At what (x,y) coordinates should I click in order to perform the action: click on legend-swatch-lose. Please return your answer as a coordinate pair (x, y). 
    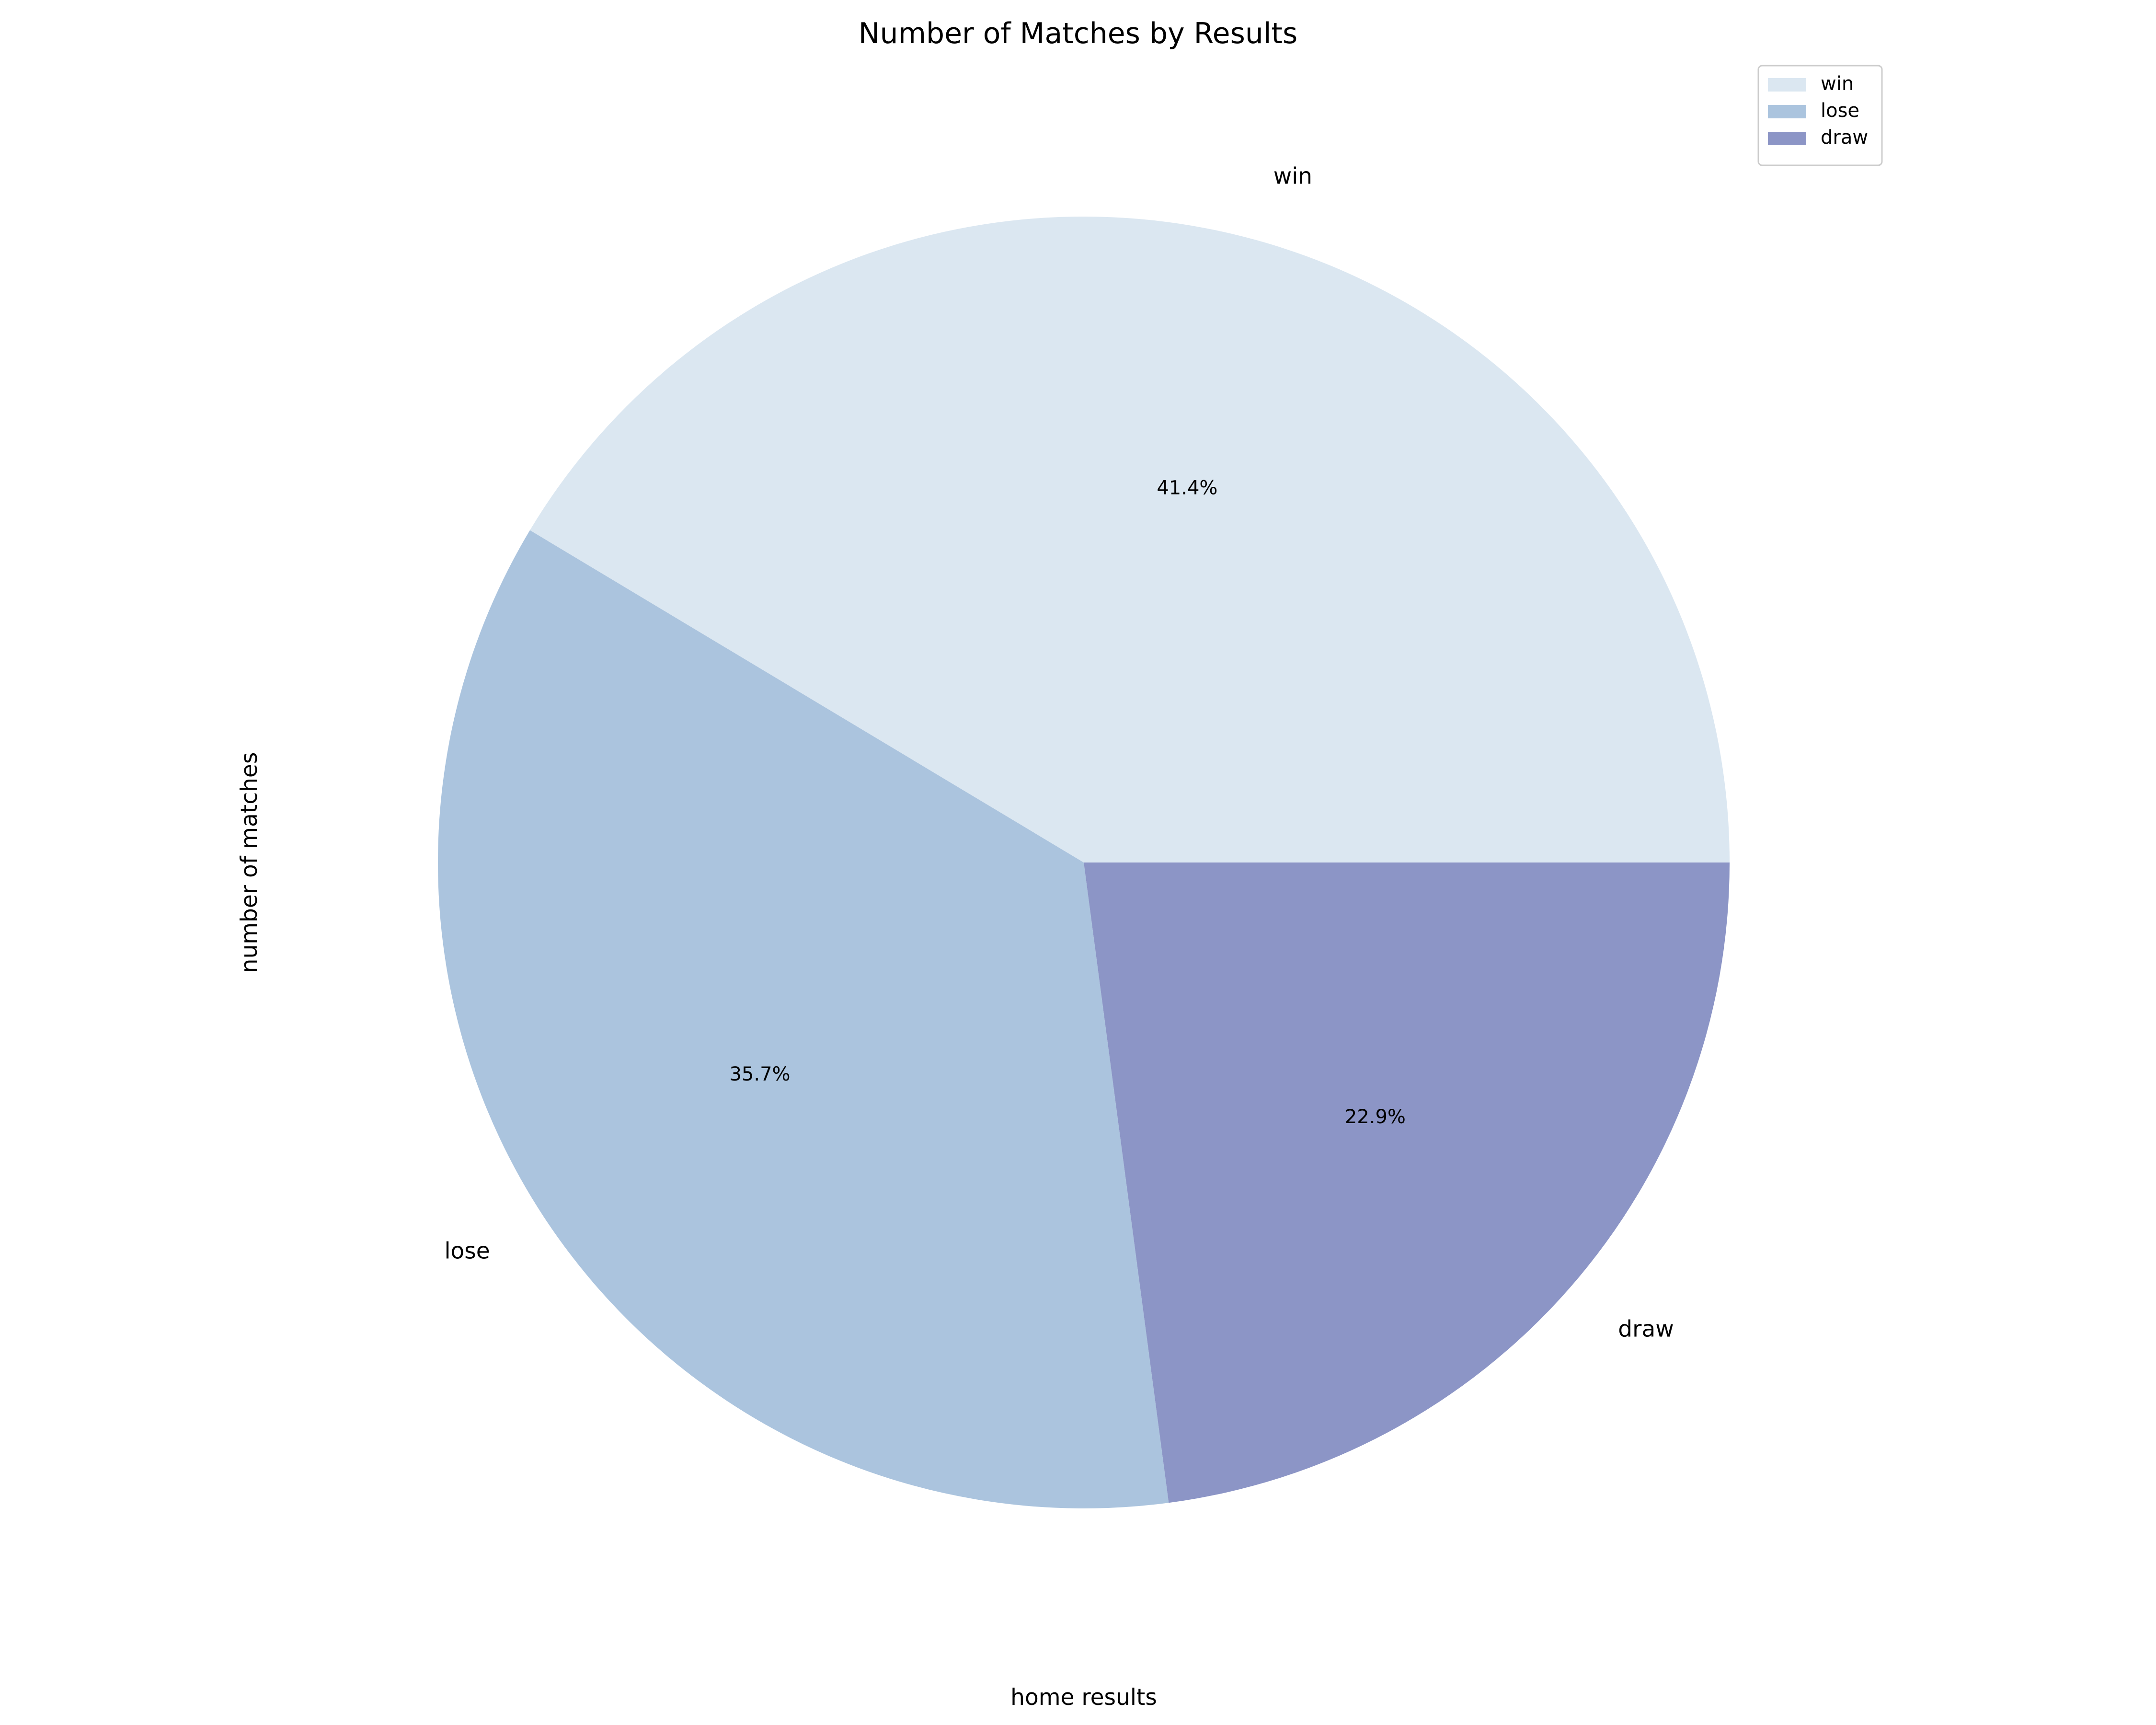
    Looking at the image, I should click on (1787, 111).